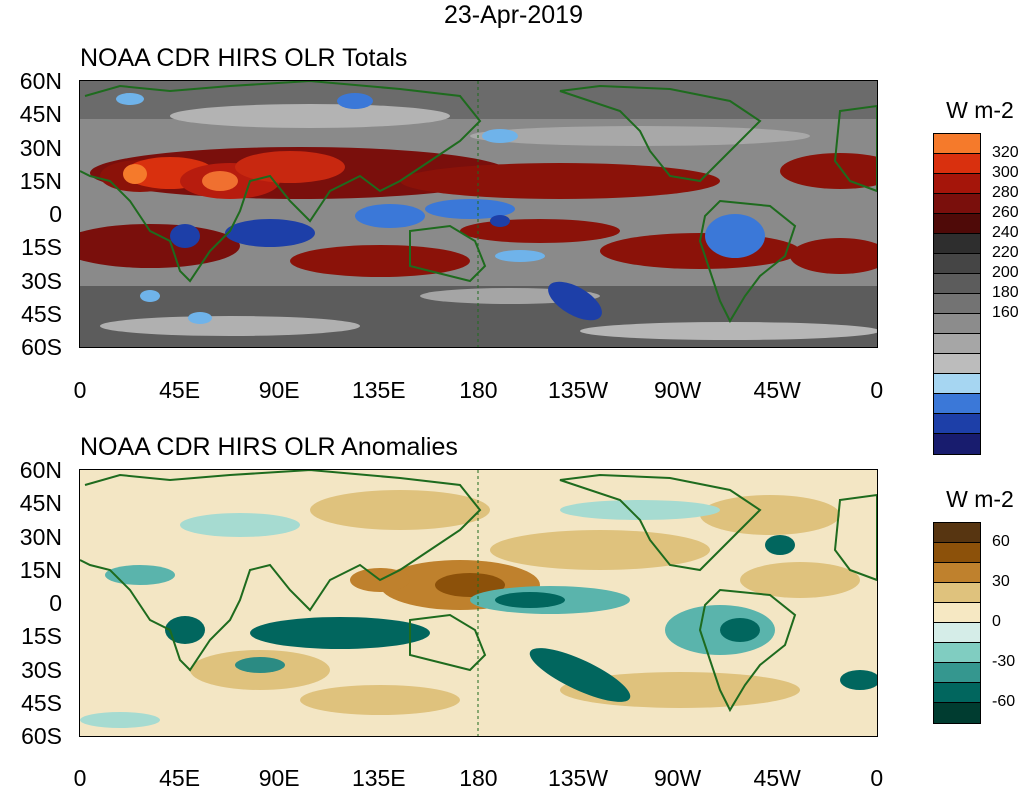  I want to click on colorbar-label: 160, so click(1005, 312).